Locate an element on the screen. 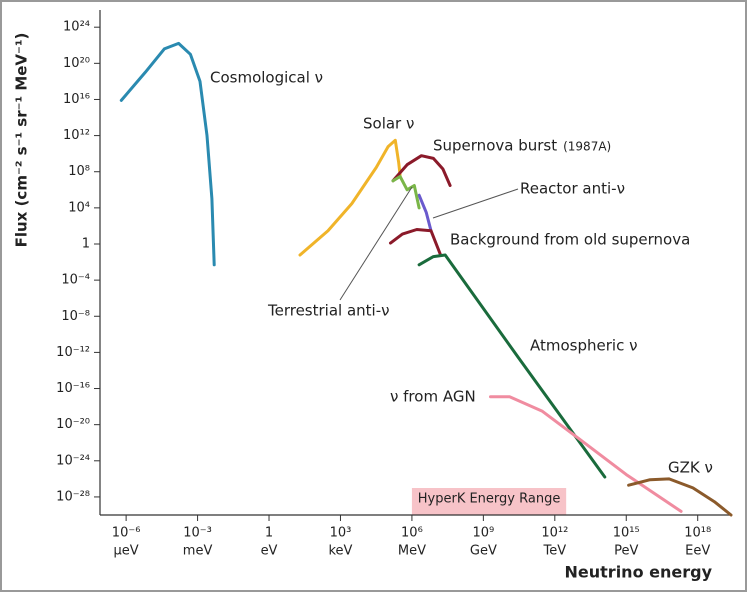 The height and width of the screenshot is (592, 747). series-label: Solar ν is located at coordinates (388, 124).